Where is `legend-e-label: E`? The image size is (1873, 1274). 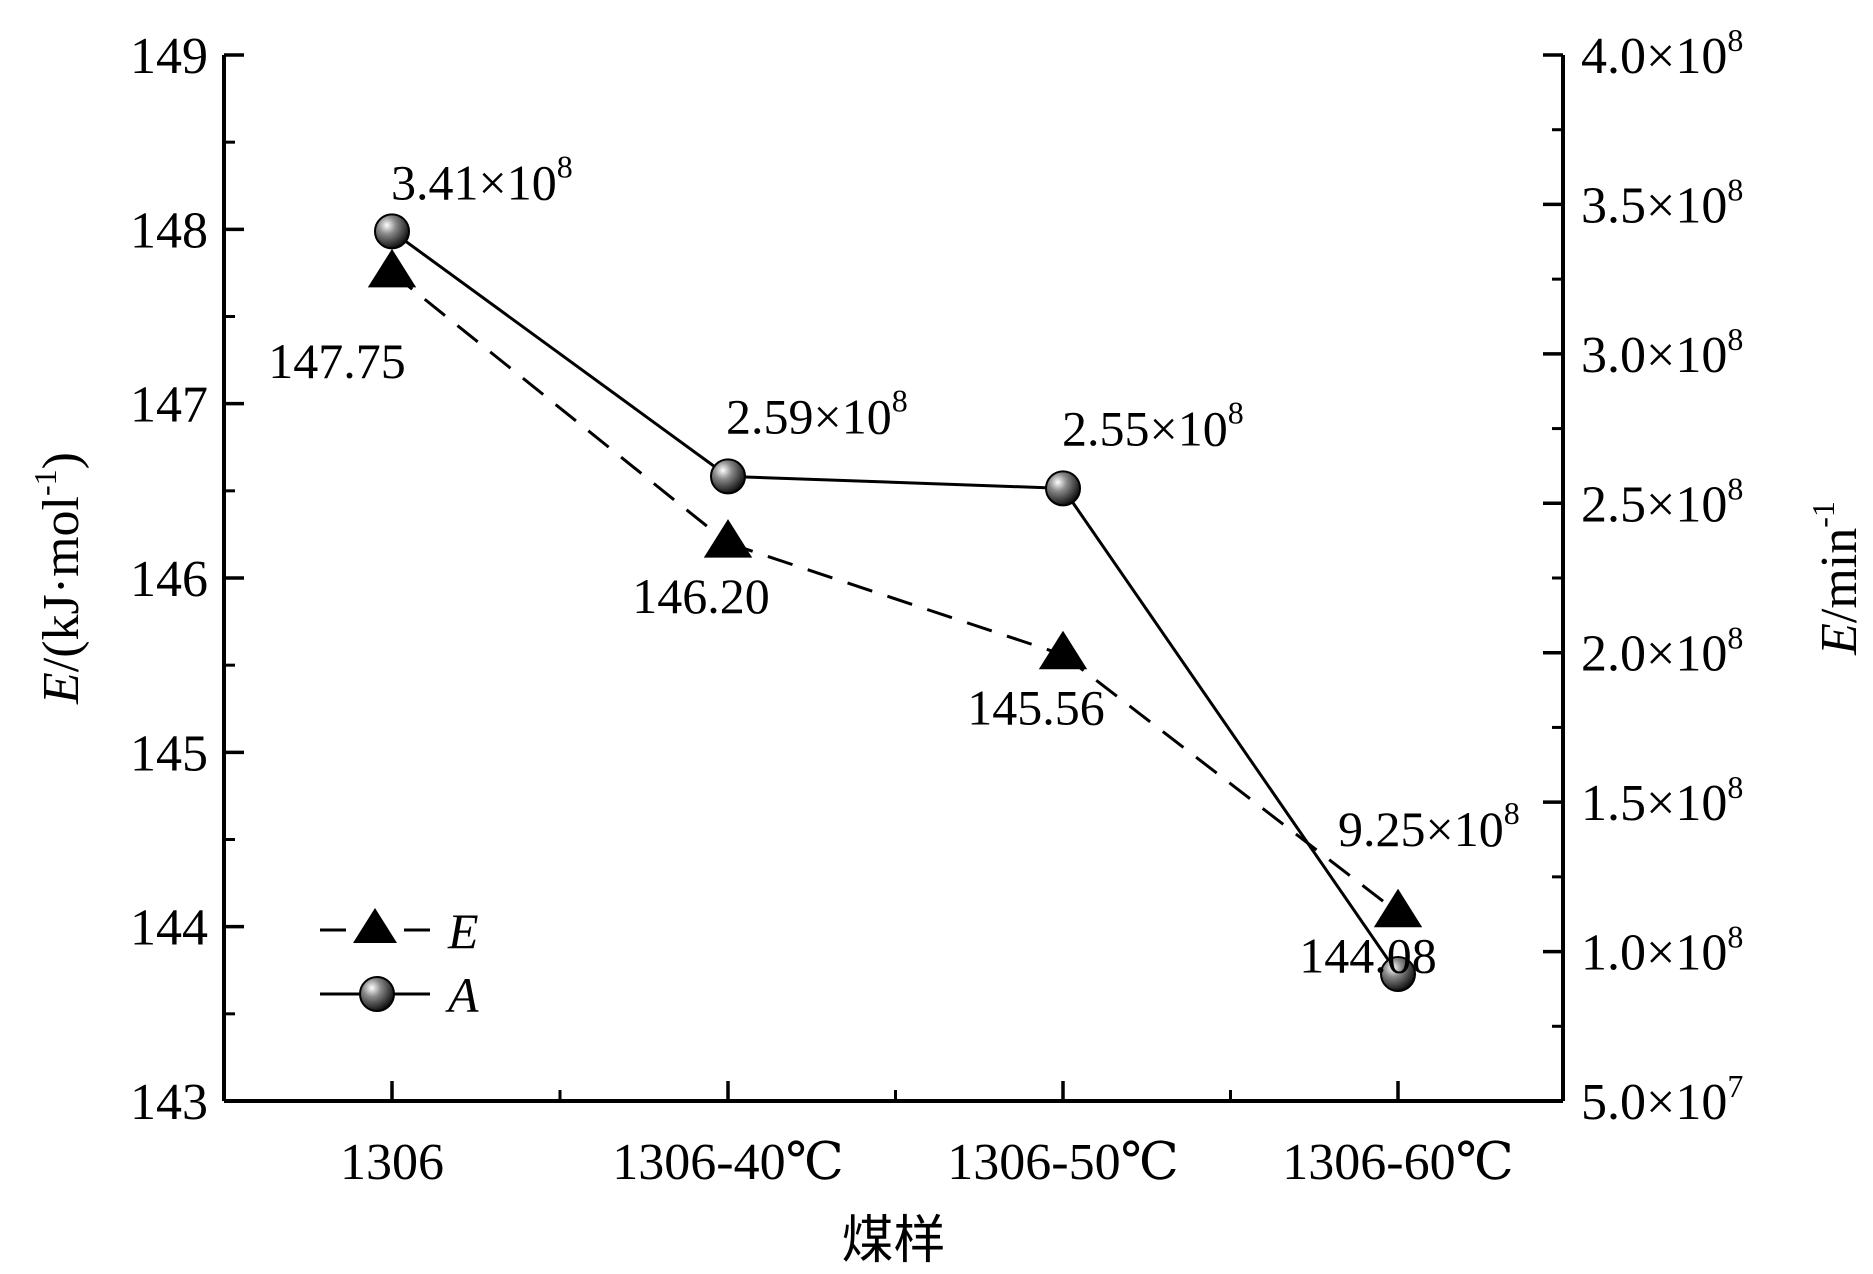
legend-e-label: E is located at coordinates (463, 931).